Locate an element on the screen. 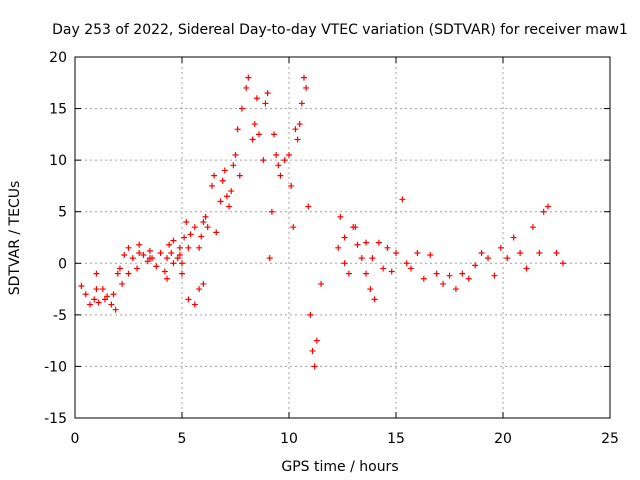 Image resolution: width=640 pixels, height=480 pixels. x-tick-label: 15 is located at coordinates (396, 439).